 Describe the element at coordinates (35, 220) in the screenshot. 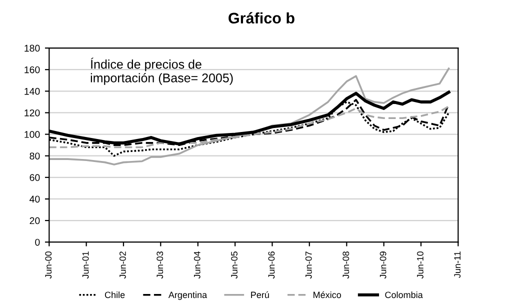

I see `y-tick-label: 20` at that location.